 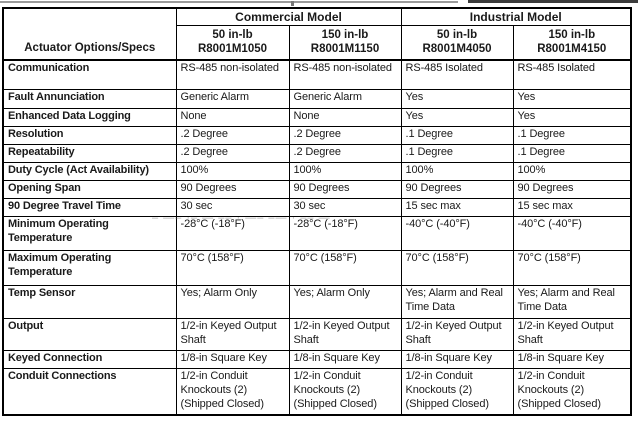 I want to click on group-header-commercial: Commercial Model, so click(x=288, y=16).